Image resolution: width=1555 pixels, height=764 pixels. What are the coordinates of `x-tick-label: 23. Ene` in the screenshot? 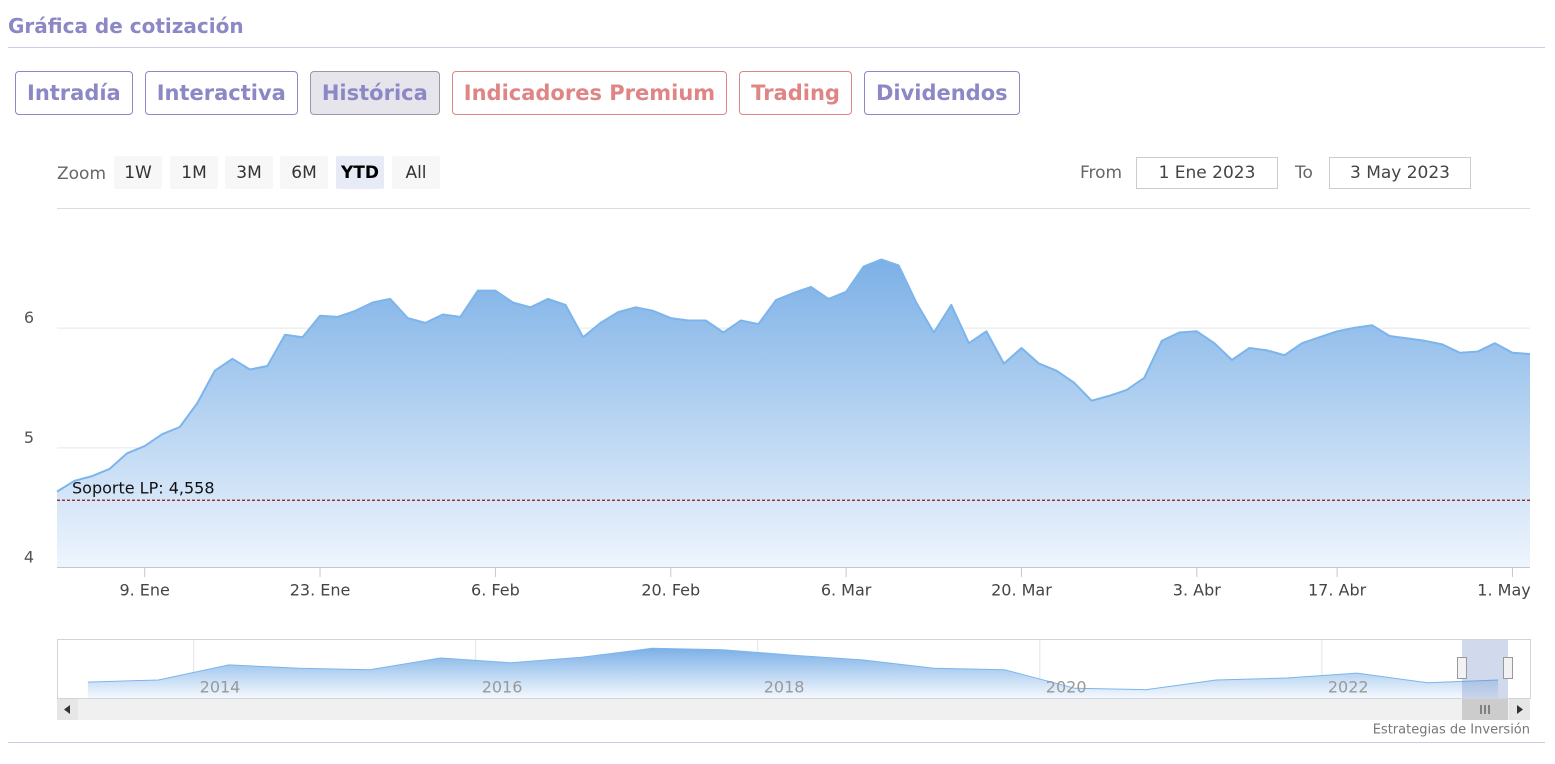 It's located at (320, 590).